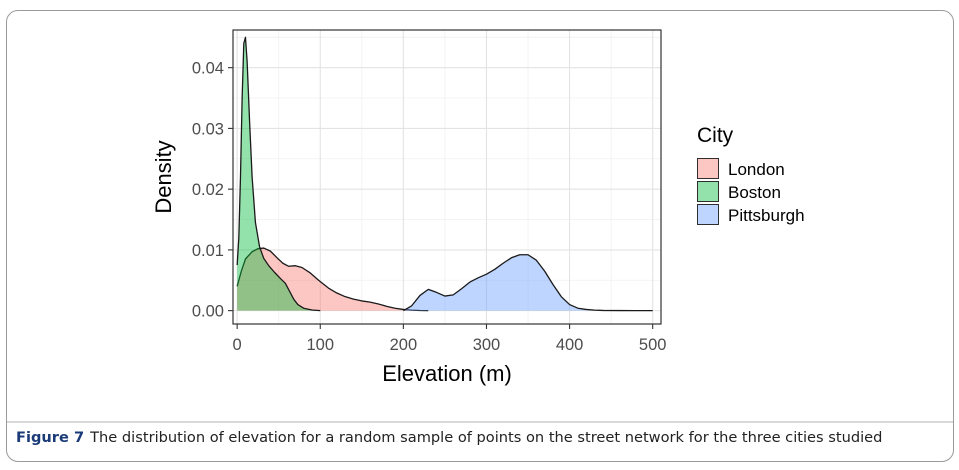 The width and height of the screenshot is (959, 470). Describe the element at coordinates (715, 135) in the screenshot. I see `legend-title: City` at that location.